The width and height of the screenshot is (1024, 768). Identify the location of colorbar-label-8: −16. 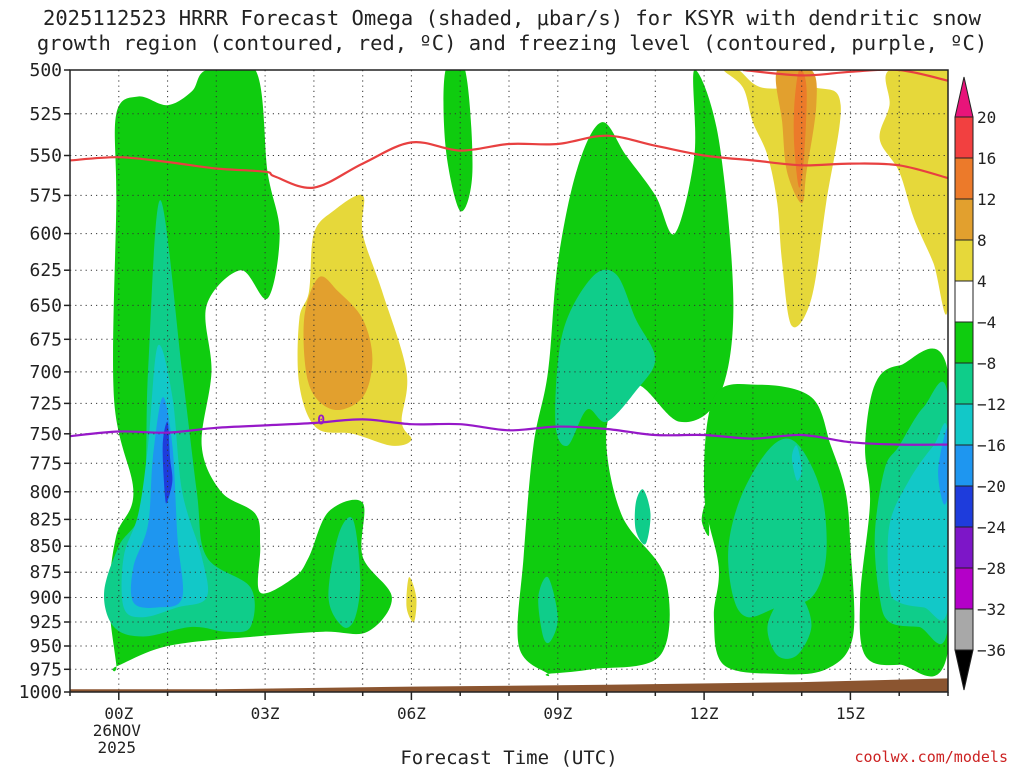
(991, 445).